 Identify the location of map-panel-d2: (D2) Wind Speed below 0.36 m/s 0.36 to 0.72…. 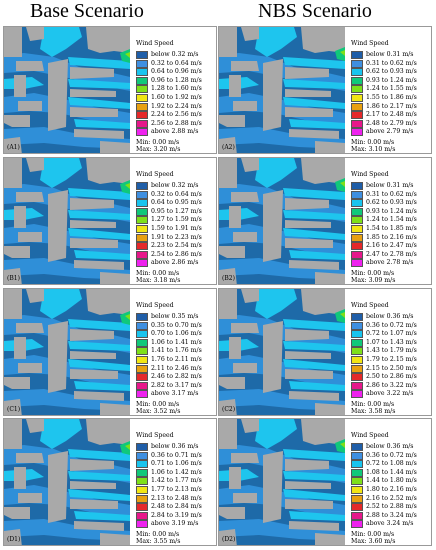
(325, 482).